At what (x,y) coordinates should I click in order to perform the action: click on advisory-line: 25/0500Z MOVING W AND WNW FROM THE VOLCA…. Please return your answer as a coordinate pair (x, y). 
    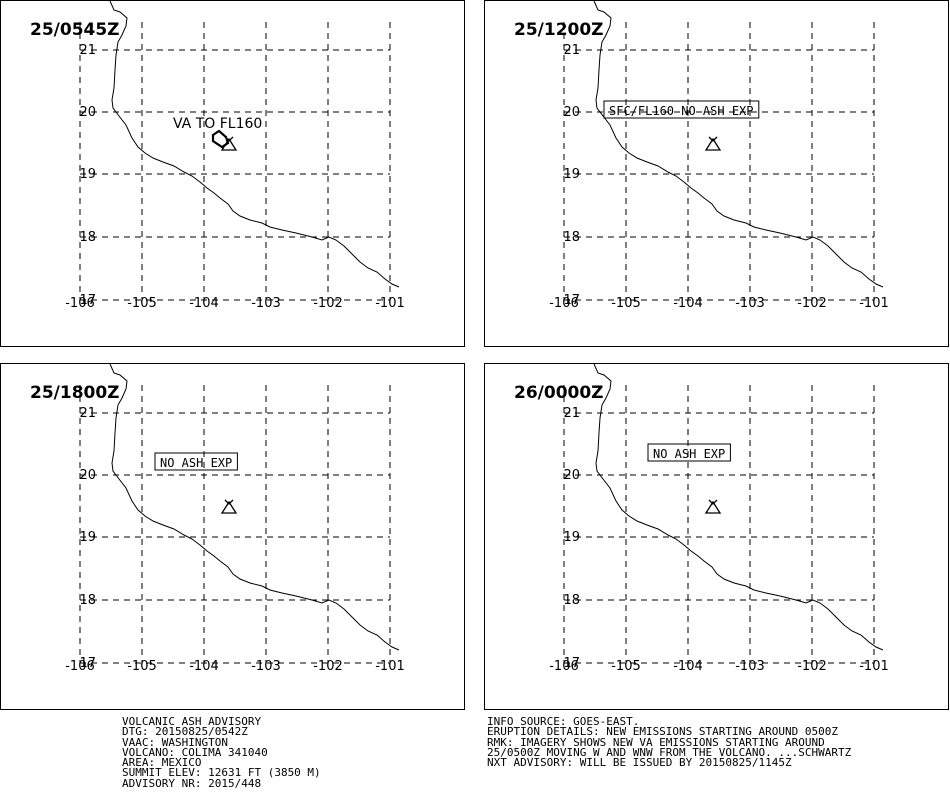
    Looking at the image, I should click on (669, 752).